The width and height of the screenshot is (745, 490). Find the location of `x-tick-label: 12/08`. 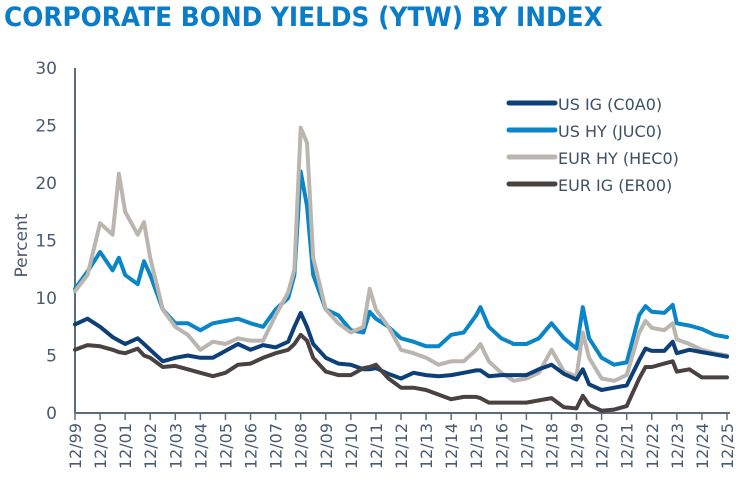

x-tick-label: 12/08 is located at coordinates (301, 446).